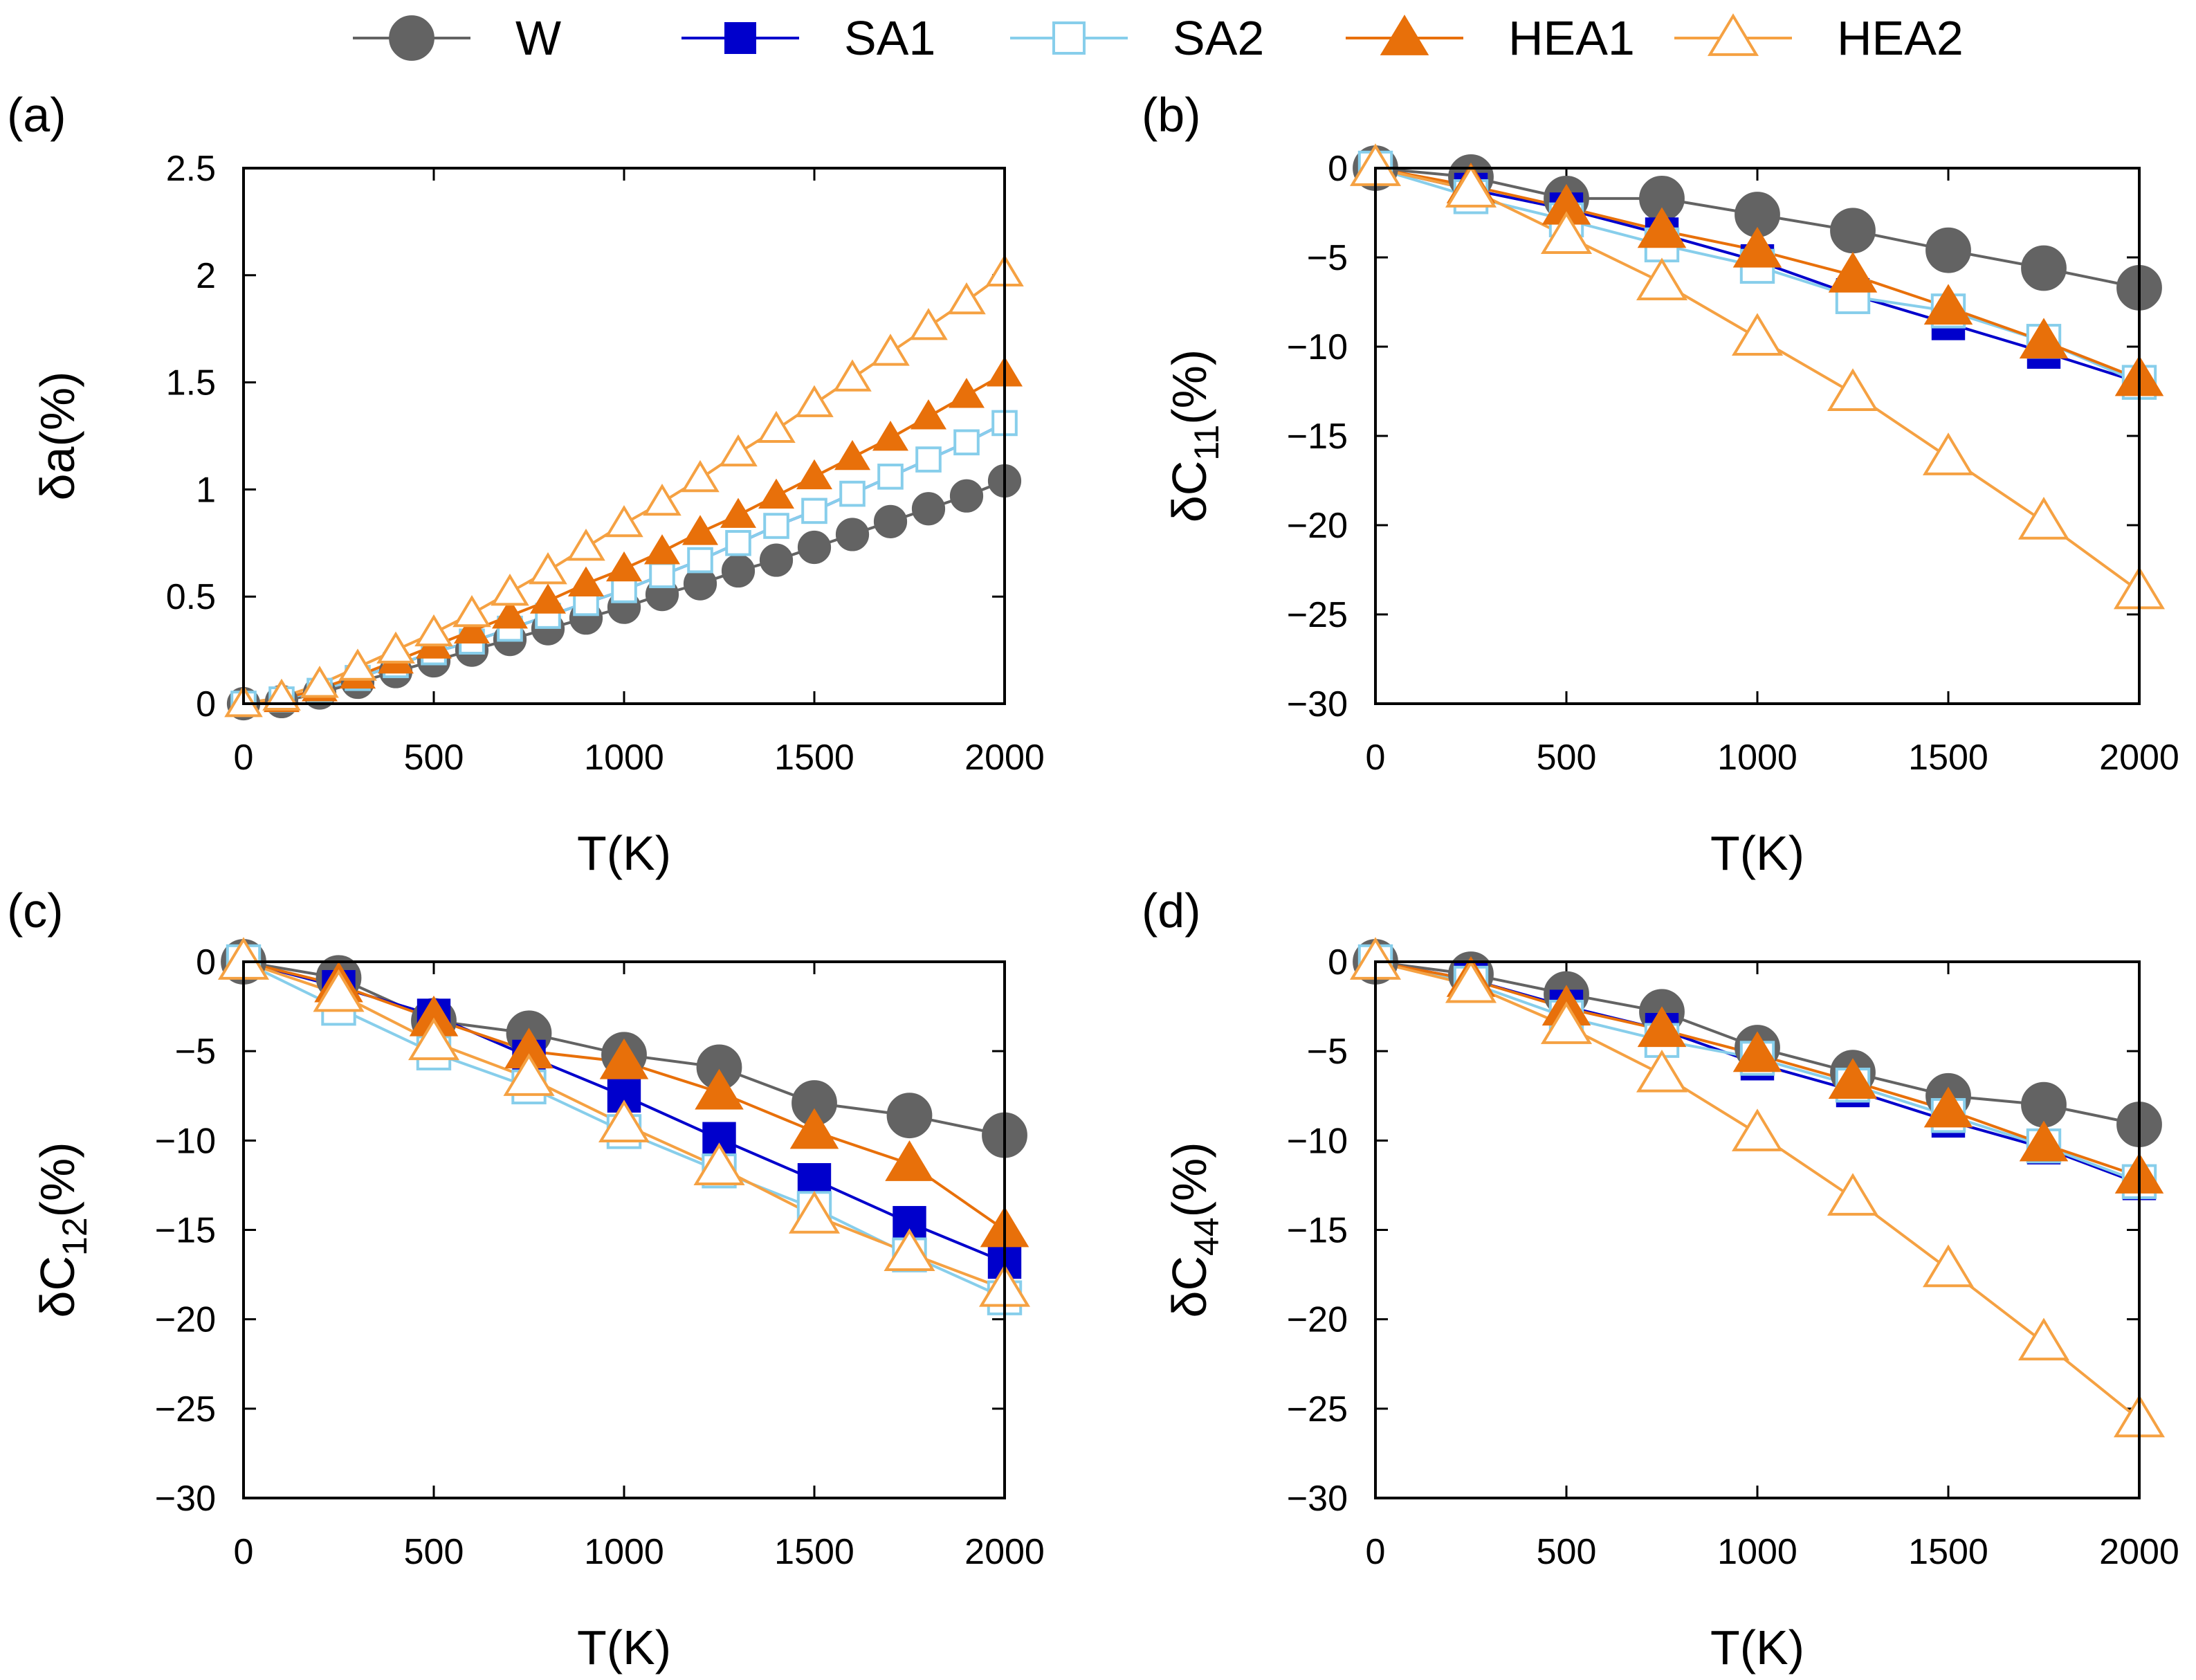  I want to click on panel-d-ylabel: δC44(%), so click(1194, 1229).